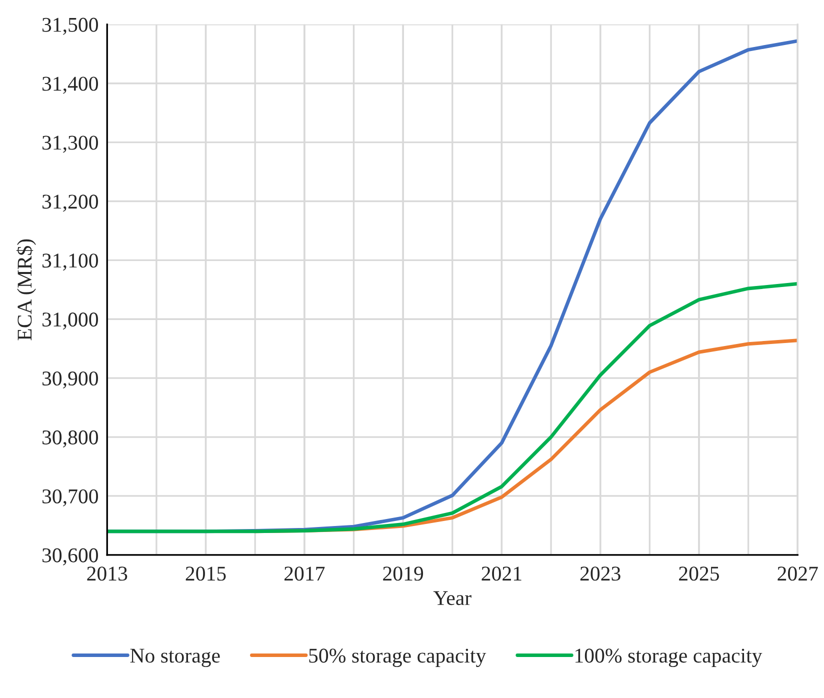 This screenshot has width=824, height=698. I want to click on y-tick-label: 30,600, so click(70, 557).